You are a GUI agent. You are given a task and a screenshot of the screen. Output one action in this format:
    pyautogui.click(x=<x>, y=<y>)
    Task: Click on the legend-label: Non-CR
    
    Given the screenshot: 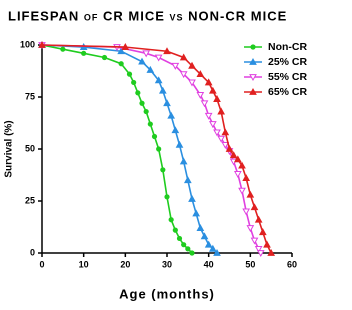 What is the action you would take?
    pyautogui.click(x=287, y=47)
    